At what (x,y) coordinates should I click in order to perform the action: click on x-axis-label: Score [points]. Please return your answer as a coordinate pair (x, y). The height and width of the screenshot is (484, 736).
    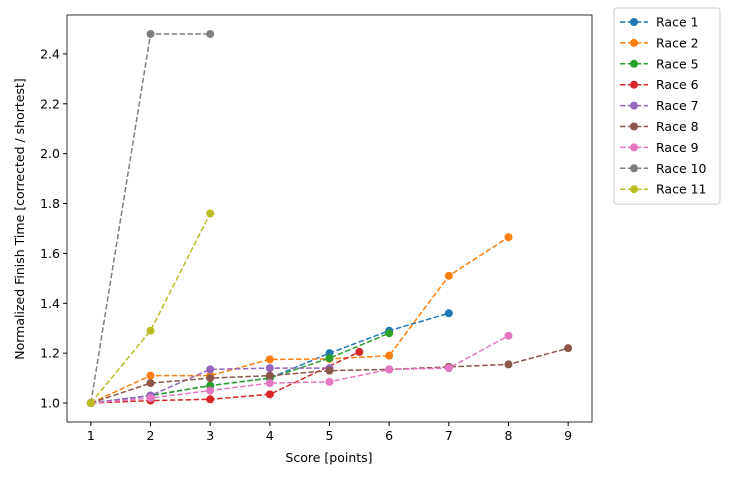
    Looking at the image, I should click on (328, 457).